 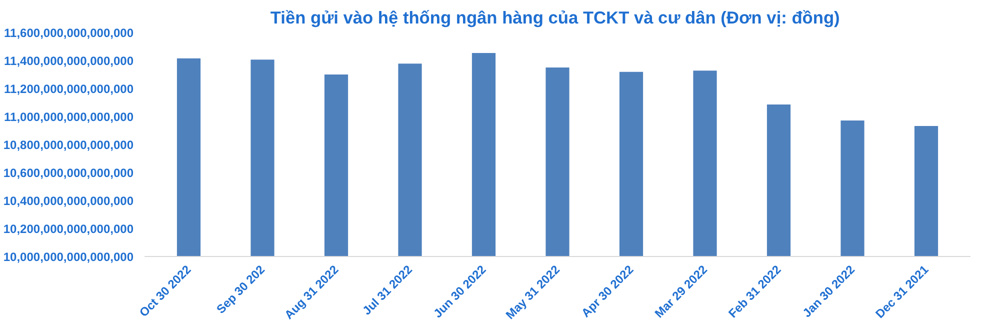 I want to click on y-tick-label: 11,200,000,000,000,000, so click(x=69, y=89).